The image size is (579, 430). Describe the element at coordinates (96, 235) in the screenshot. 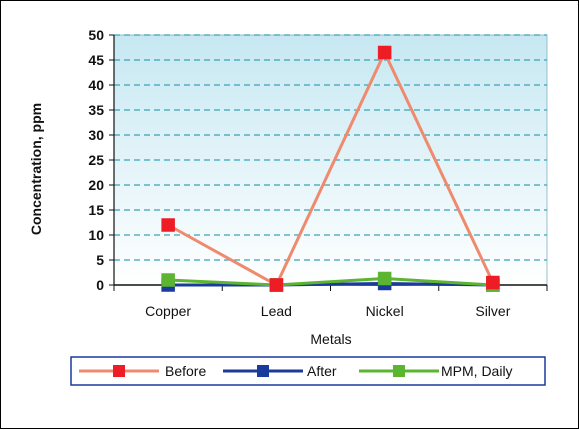

I see `y-tick-label: 10` at that location.